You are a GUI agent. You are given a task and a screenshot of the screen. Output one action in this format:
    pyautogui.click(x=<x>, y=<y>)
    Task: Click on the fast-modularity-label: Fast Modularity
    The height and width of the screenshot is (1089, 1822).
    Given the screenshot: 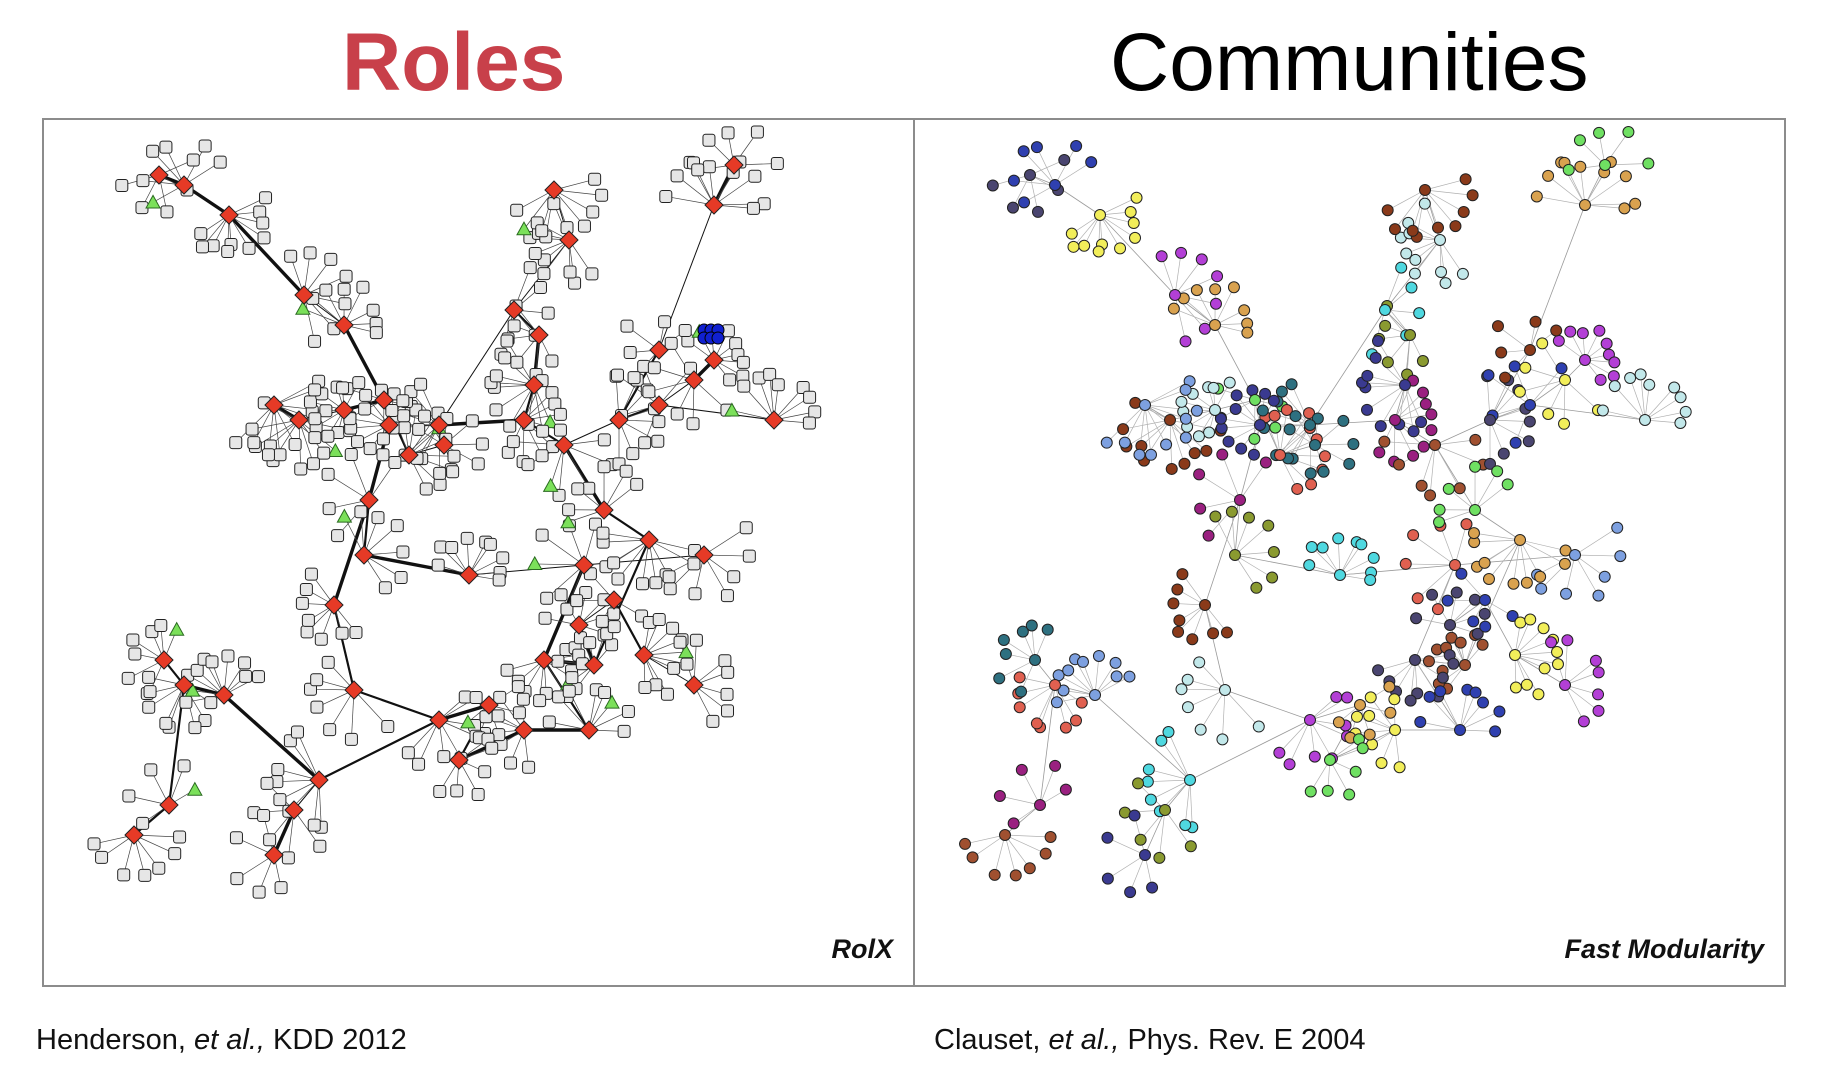 What is the action you would take?
    pyautogui.click(x=1664, y=949)
    